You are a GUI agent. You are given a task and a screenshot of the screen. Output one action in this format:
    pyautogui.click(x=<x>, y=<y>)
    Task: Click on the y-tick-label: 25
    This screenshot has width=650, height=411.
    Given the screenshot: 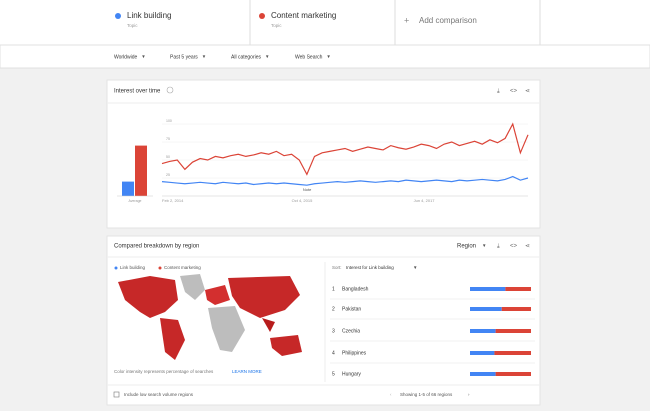 What is the action you would take?
    pyautogui.click(x=168, y=175)
    